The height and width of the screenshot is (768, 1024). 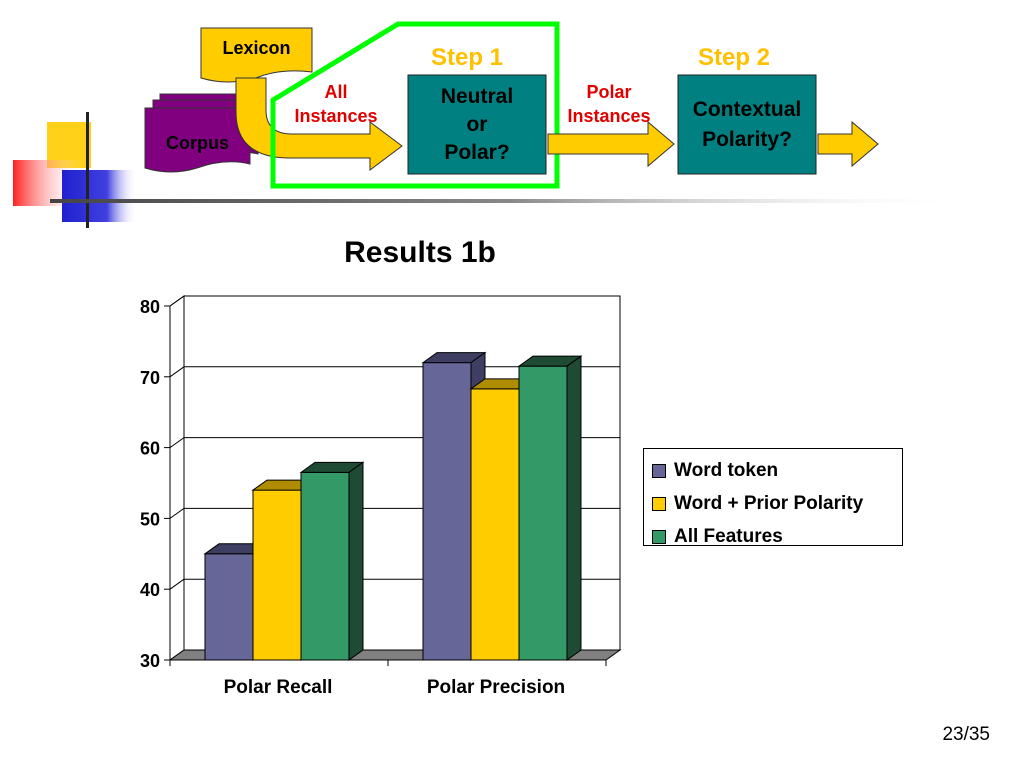 I want to click on all-instances-arrow, so click(x=319, y=124).